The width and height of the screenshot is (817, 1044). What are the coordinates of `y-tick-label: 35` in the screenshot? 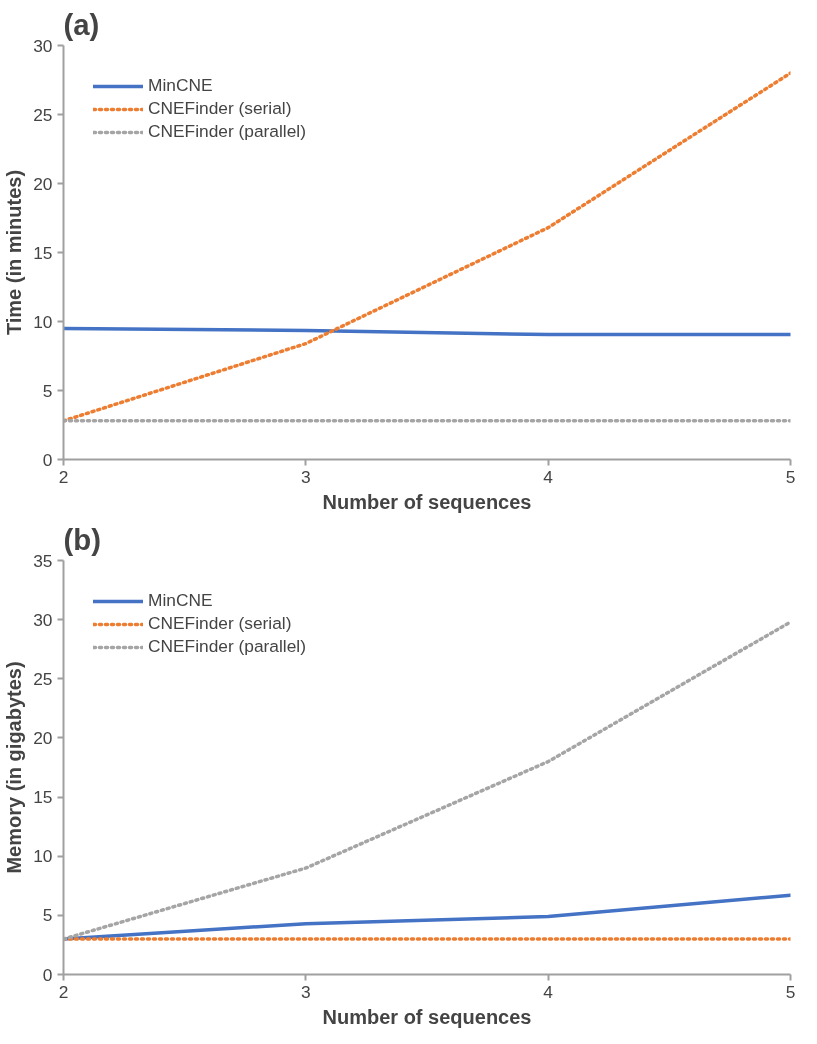 It's located at (43, 560).